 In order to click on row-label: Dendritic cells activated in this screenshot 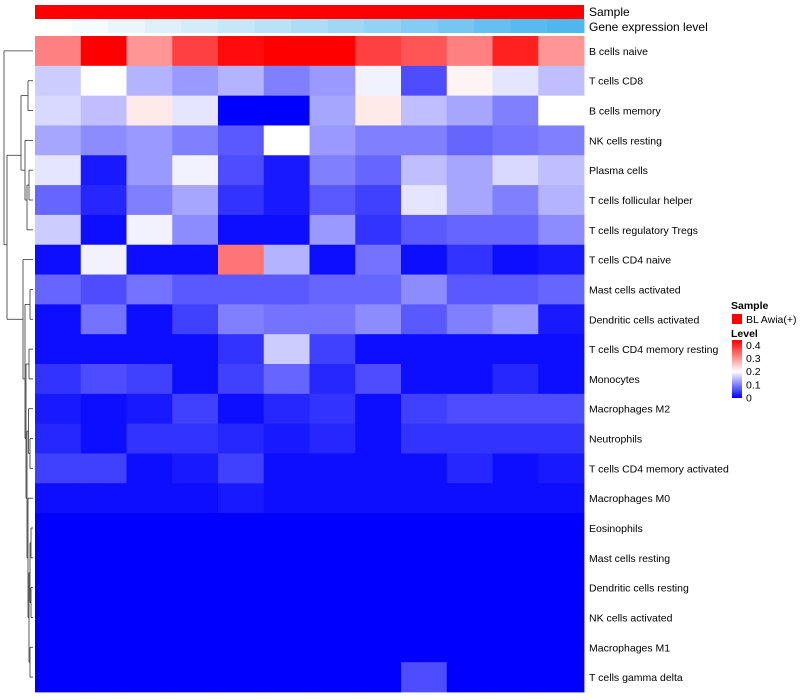, I will do `click(644, 320)`.